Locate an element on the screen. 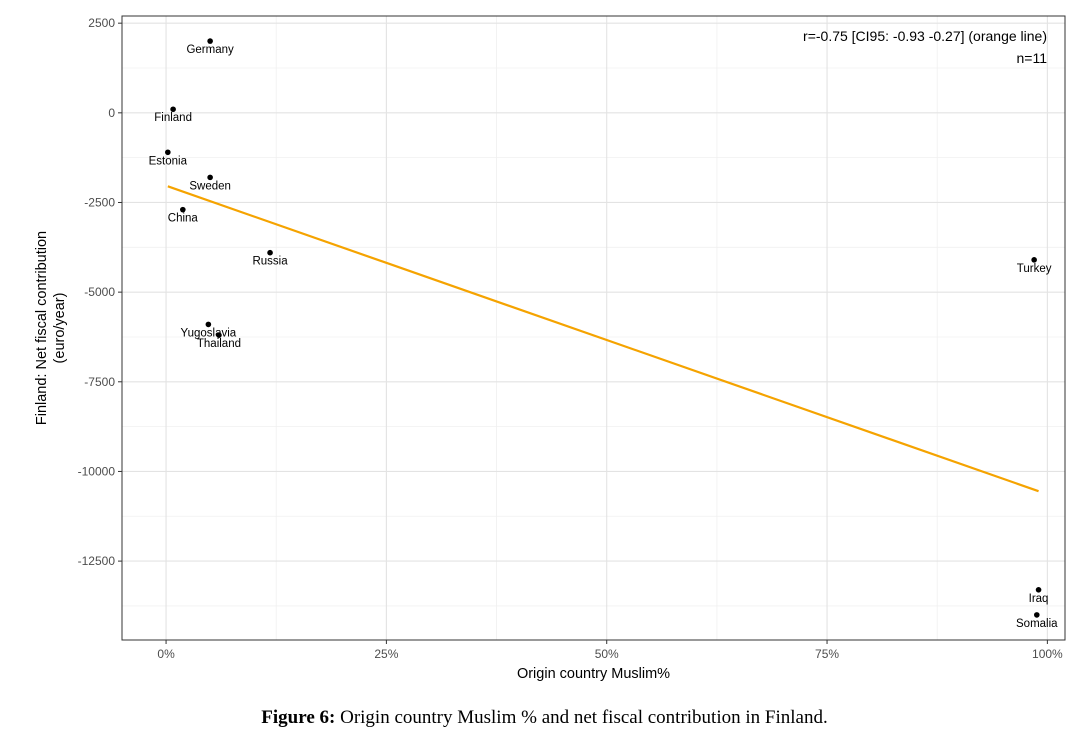  data-point-china is located at coordinates (183, 209).